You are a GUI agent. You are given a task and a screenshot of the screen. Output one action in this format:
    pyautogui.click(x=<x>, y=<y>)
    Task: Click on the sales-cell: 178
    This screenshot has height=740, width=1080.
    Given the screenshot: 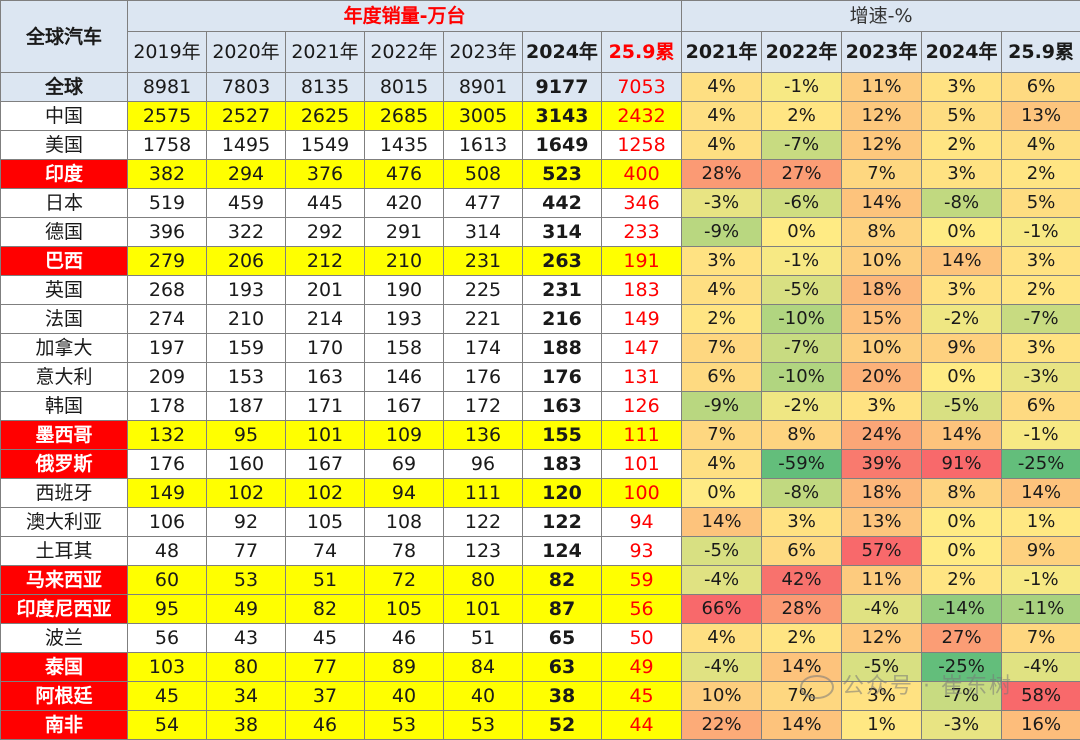 What is the action you would take?
    pyautogui.click(x=167, y=406)
    